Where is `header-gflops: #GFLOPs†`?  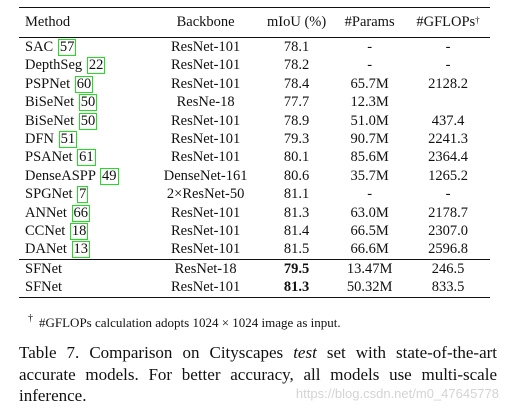
header-gflops: #GFLOPs† is located at coordinates (448, 22).